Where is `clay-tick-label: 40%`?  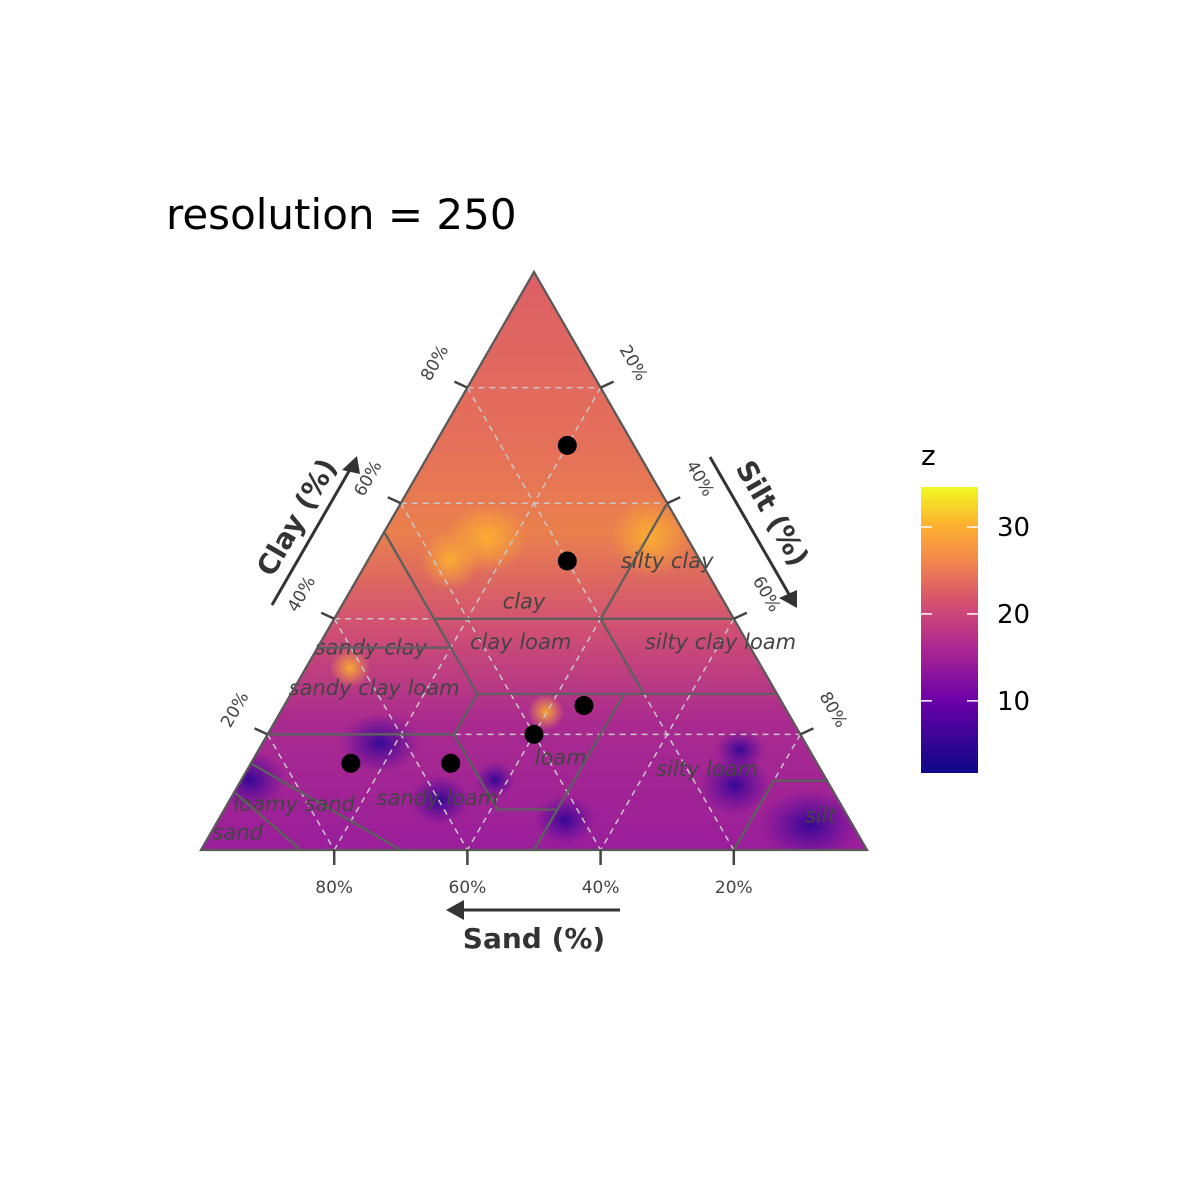
clay-tick-label: 40% is located at coordinates (302, 594).